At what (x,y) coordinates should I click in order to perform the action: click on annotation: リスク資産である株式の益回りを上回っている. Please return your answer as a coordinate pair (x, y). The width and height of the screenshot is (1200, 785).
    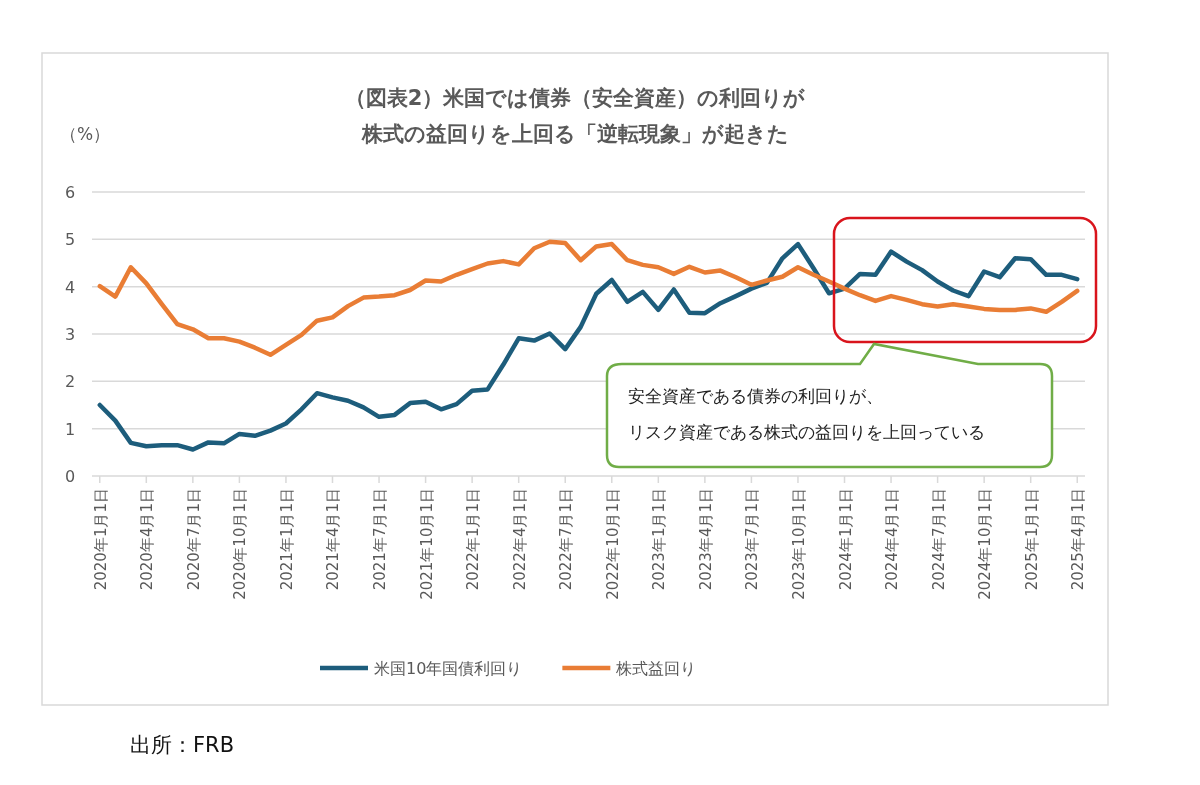
    Looking at the image, I should click on (806, 432).